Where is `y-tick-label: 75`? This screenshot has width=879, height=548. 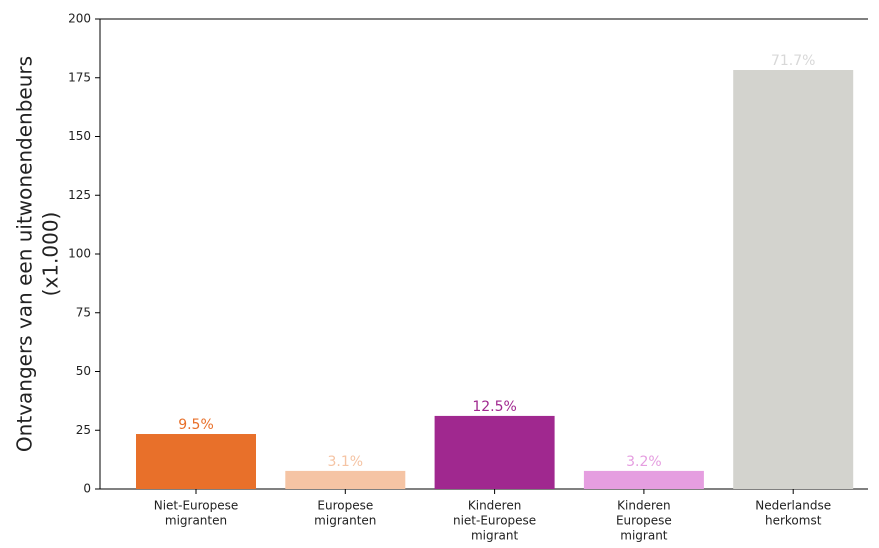
y-tick-label: 75 is located at coordinates (83, 312).